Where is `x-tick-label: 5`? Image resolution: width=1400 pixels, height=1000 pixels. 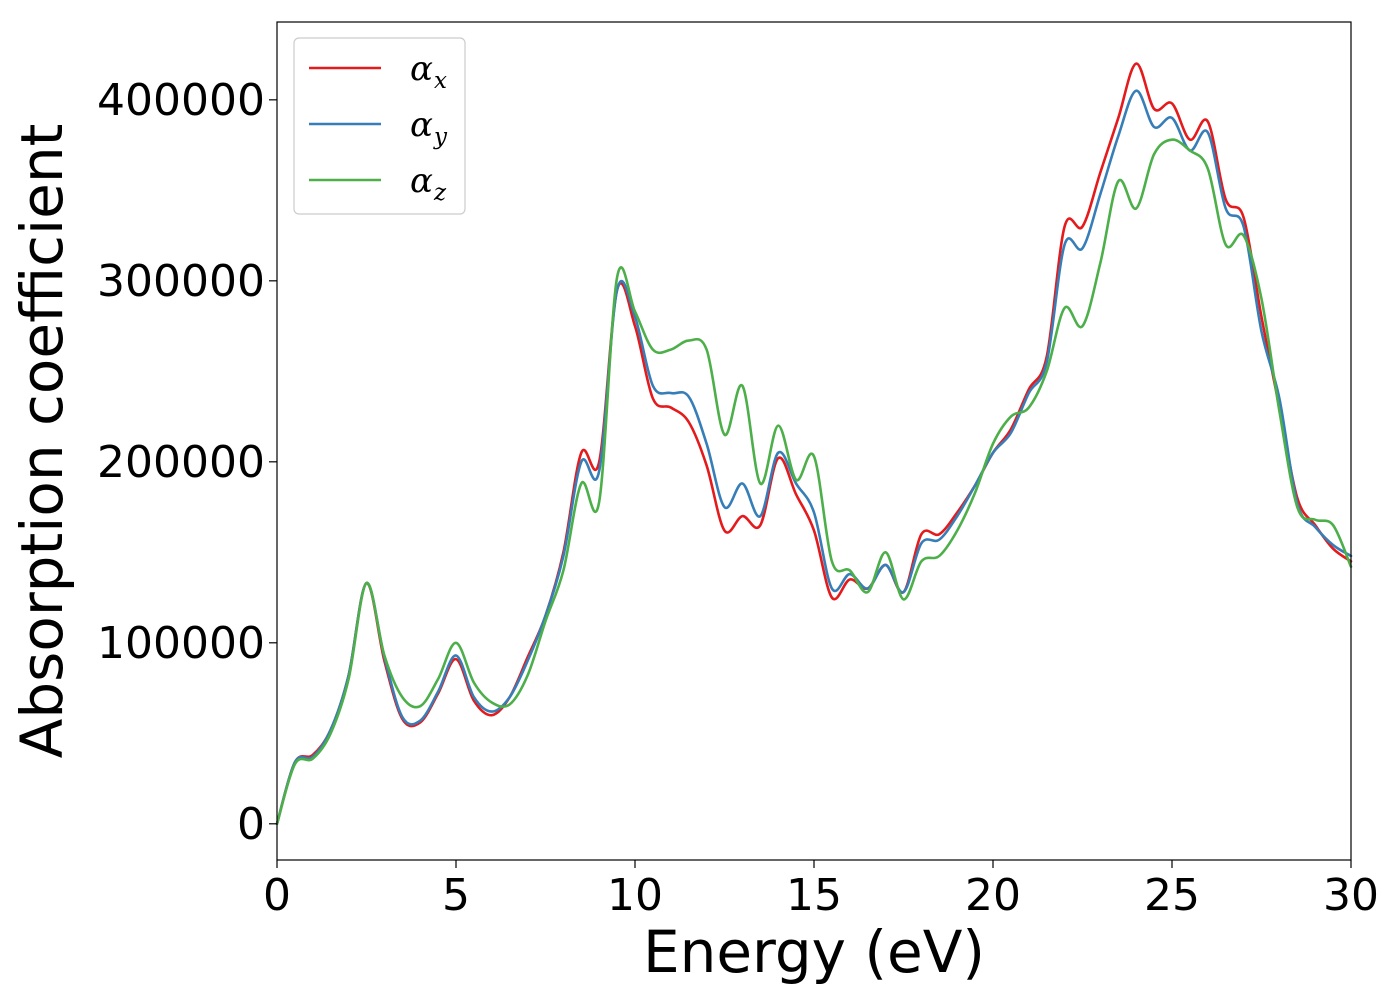
x-tick-label: 5 is located at coordinates (456, 895).